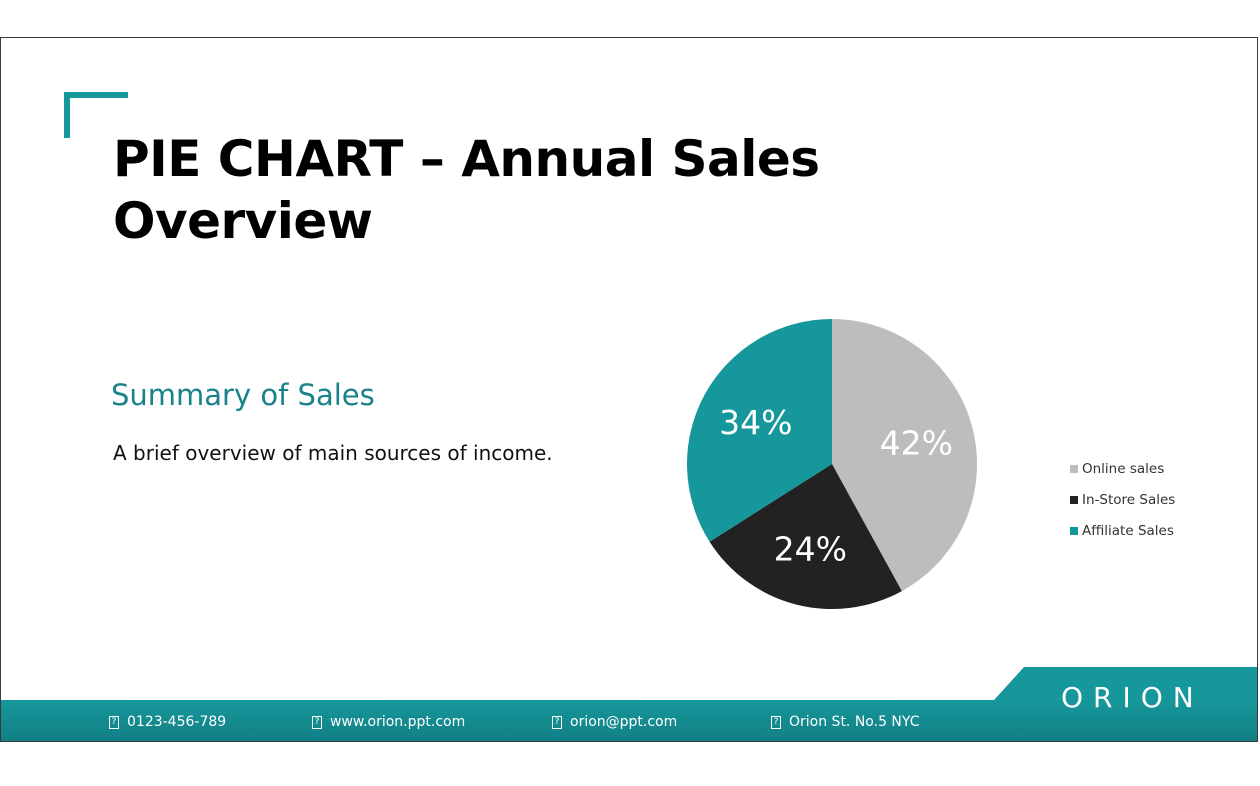 The height and width of the screenshot is (786, 1260). I want to click on contact-email-text: orion@ppt.com, so click(624, 722).